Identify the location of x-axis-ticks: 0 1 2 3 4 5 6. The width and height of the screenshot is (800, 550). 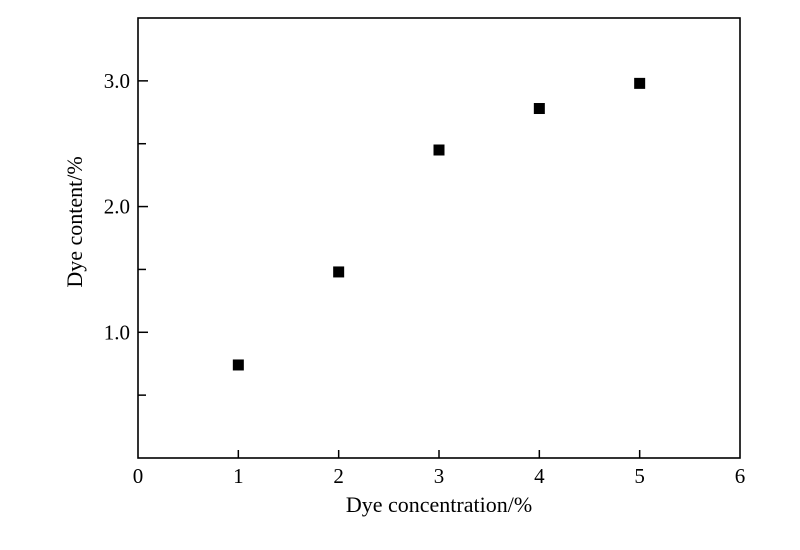
(439, 469).